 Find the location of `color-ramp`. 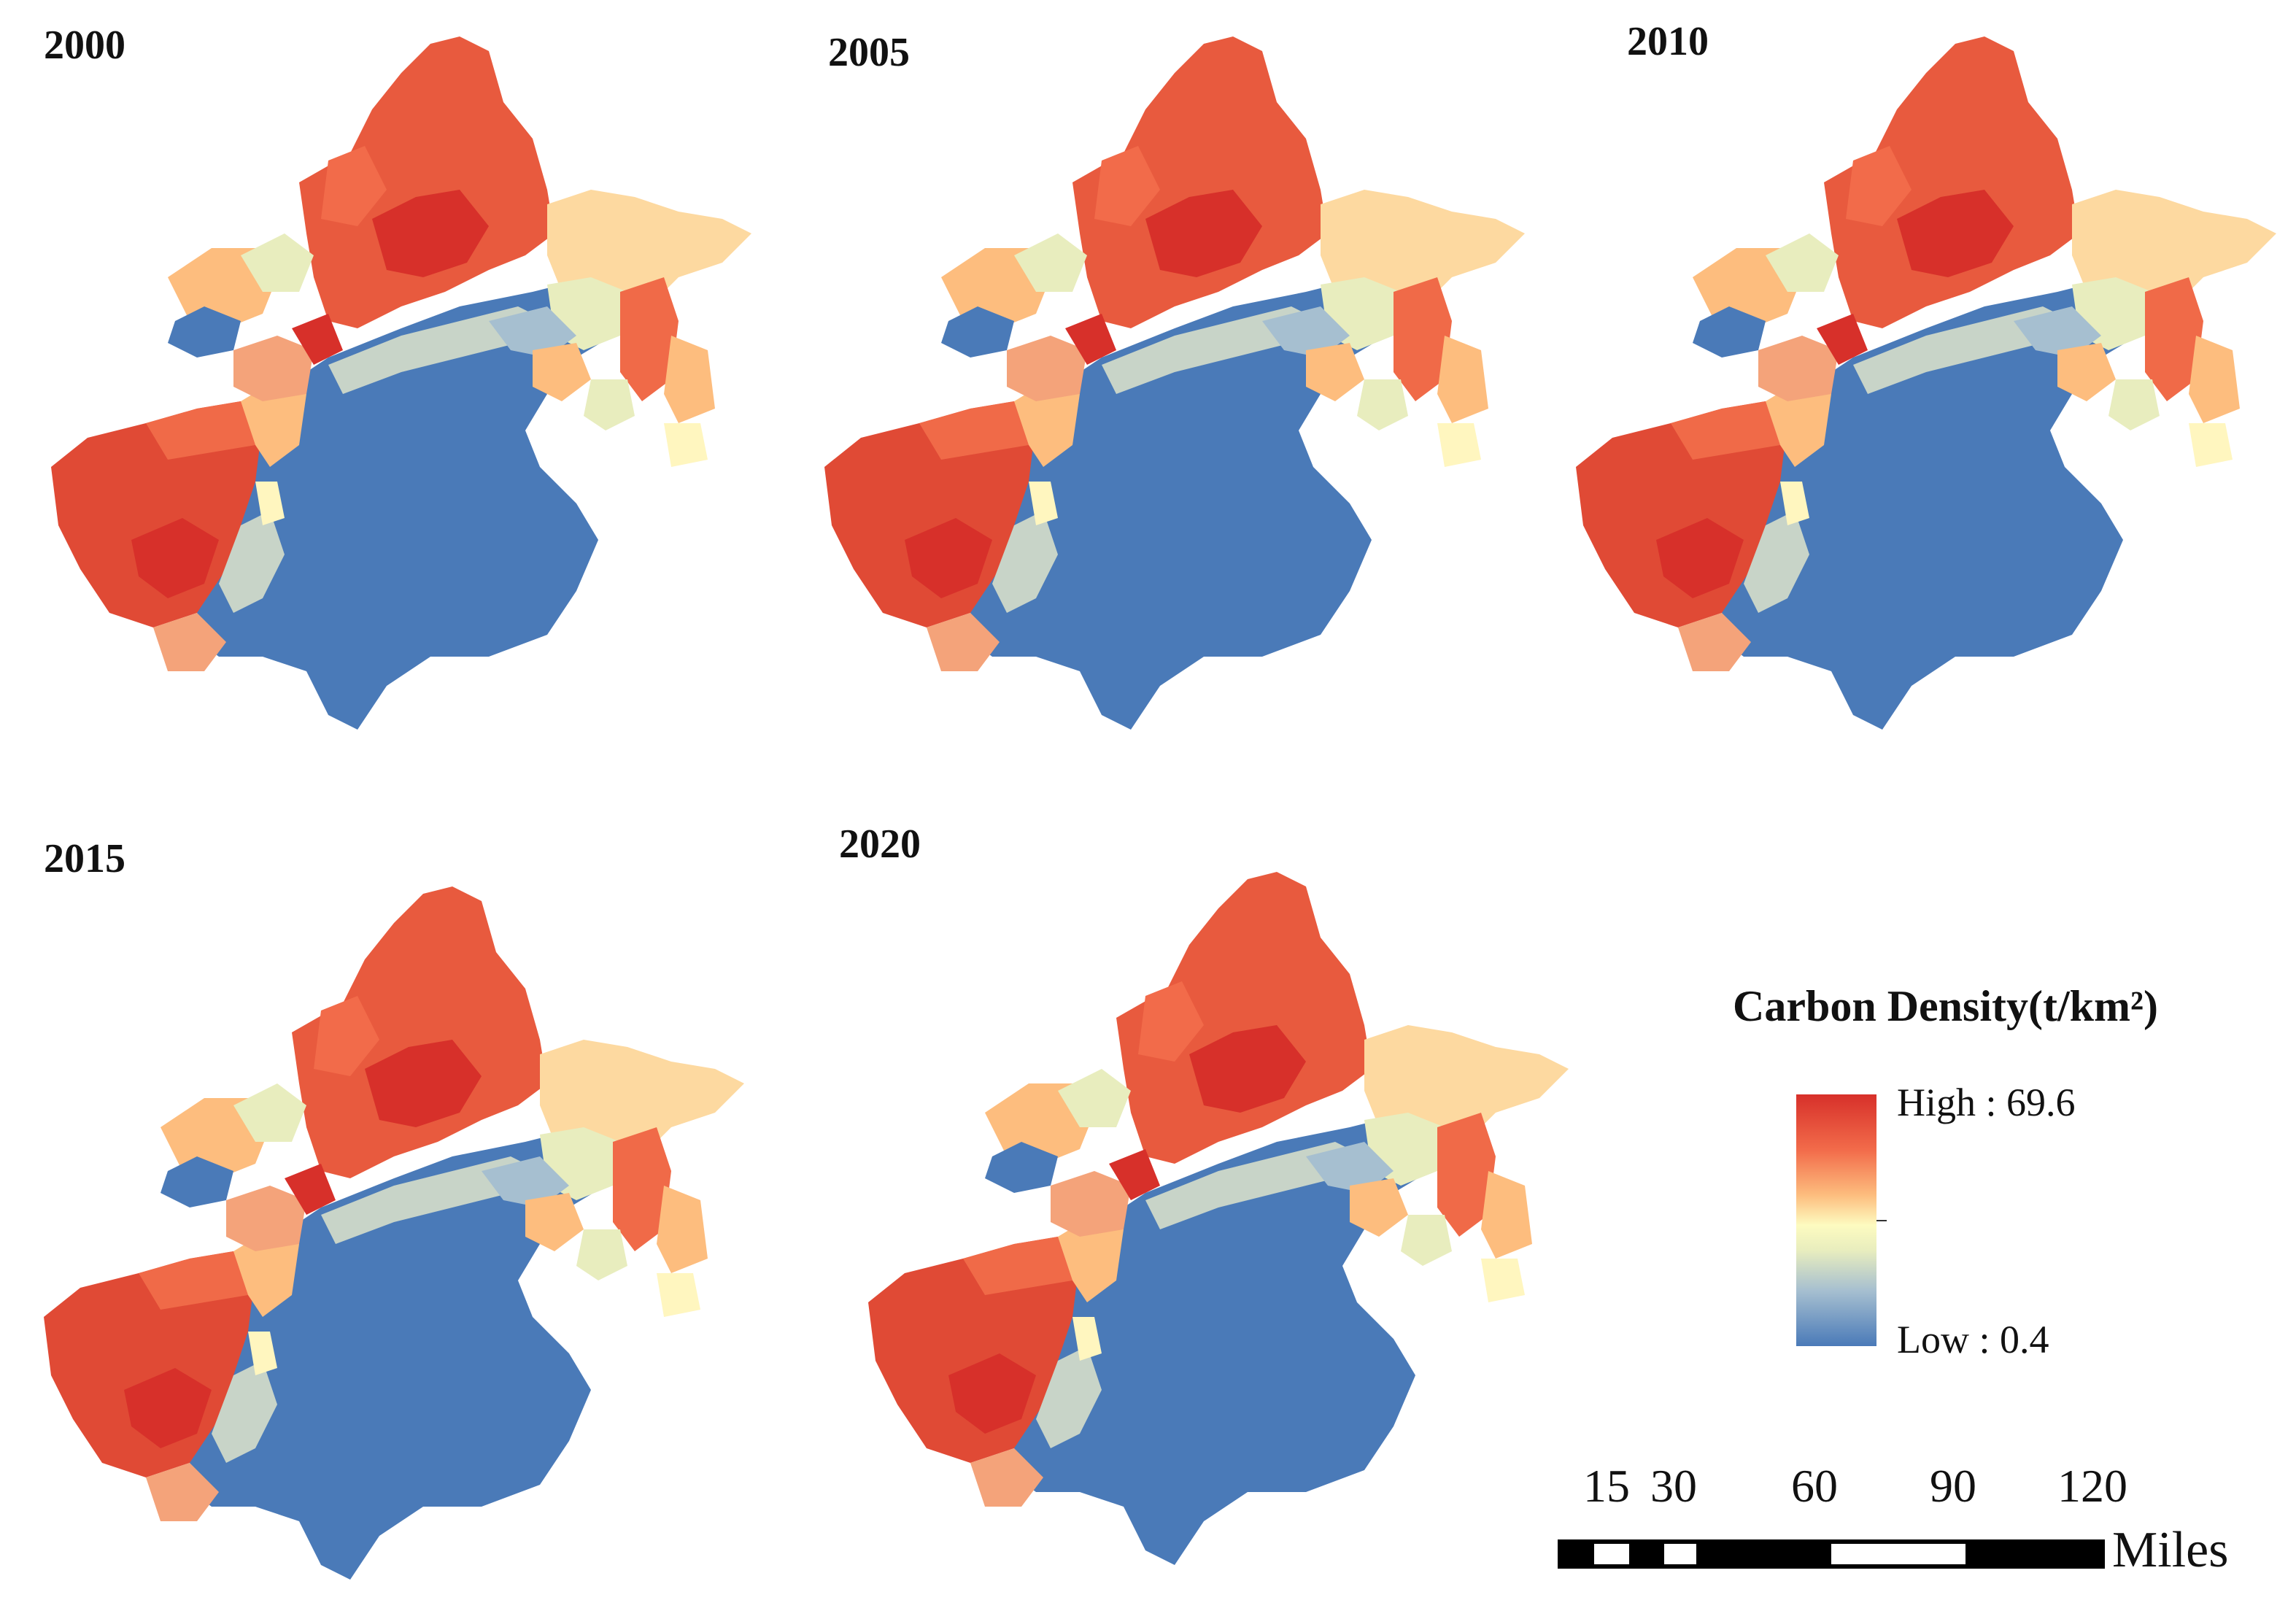

color-ramp is located at coordinates (1836, 1220).